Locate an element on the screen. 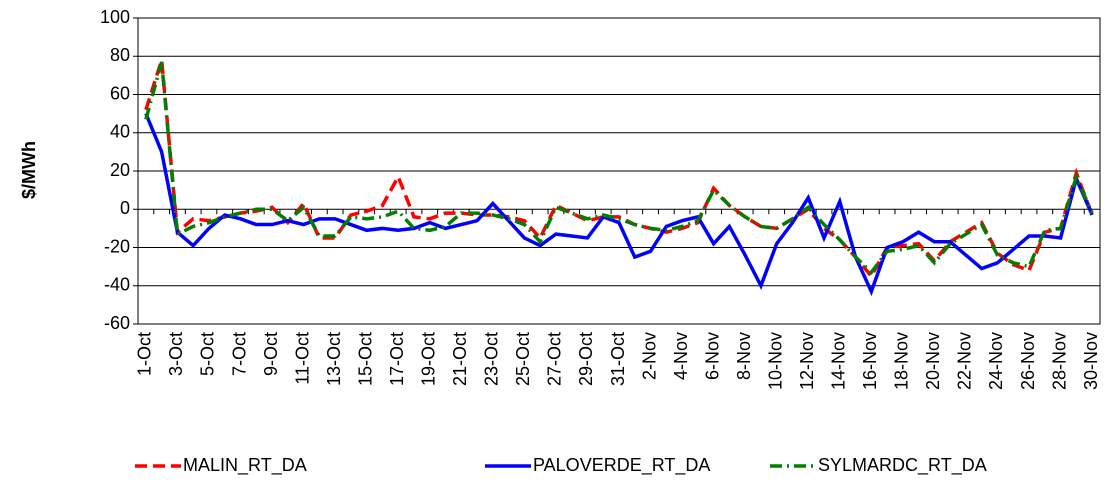 Image resolution: width=1114 pixels, height=488 pixels. x-tick-label: 7-Oct is located at coordinates (239, 354).